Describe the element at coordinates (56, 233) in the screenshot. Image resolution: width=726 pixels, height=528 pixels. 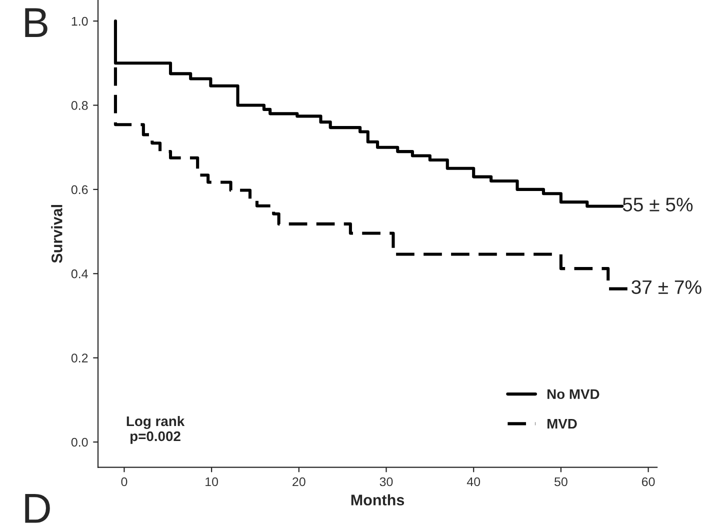
I see `y-axis-title: Survival` at that location.